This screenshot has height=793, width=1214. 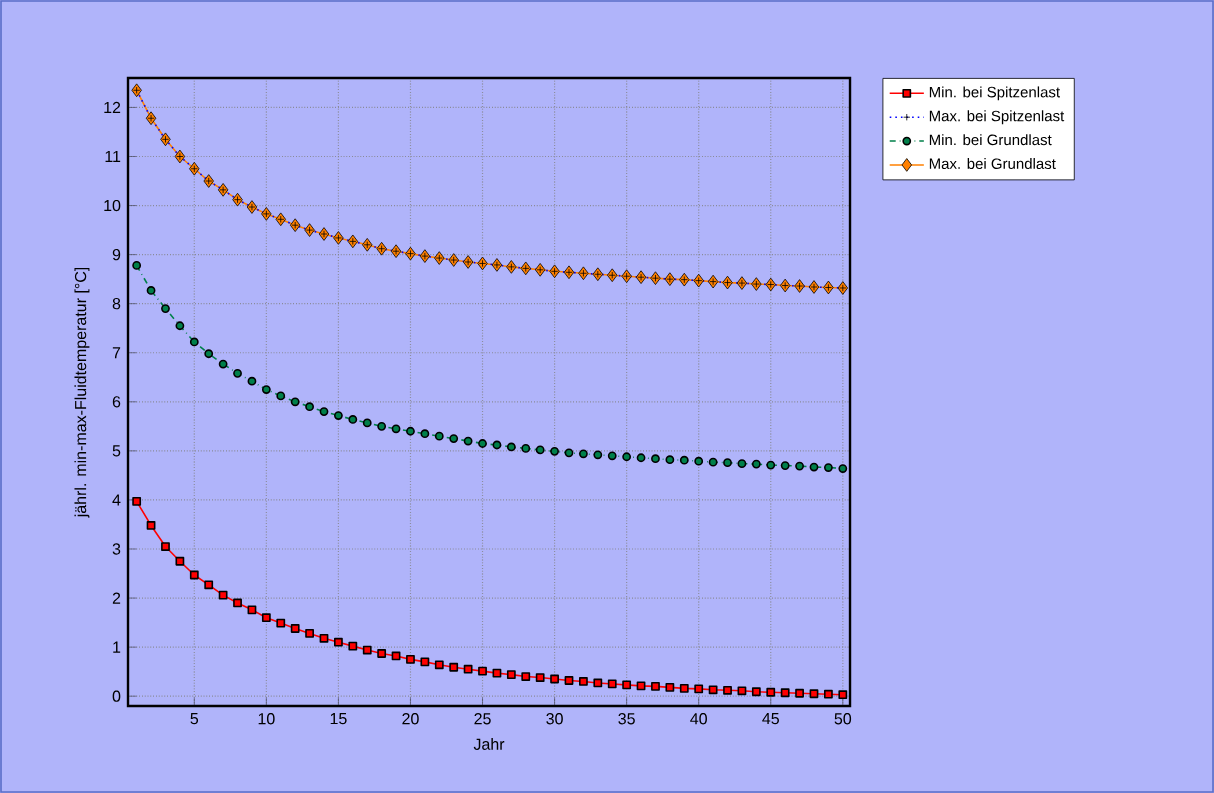 What do you see at coordinates (116, 598) in the screenshot?
I see `y-tick-label: 2` at bounding box center [116, 598].